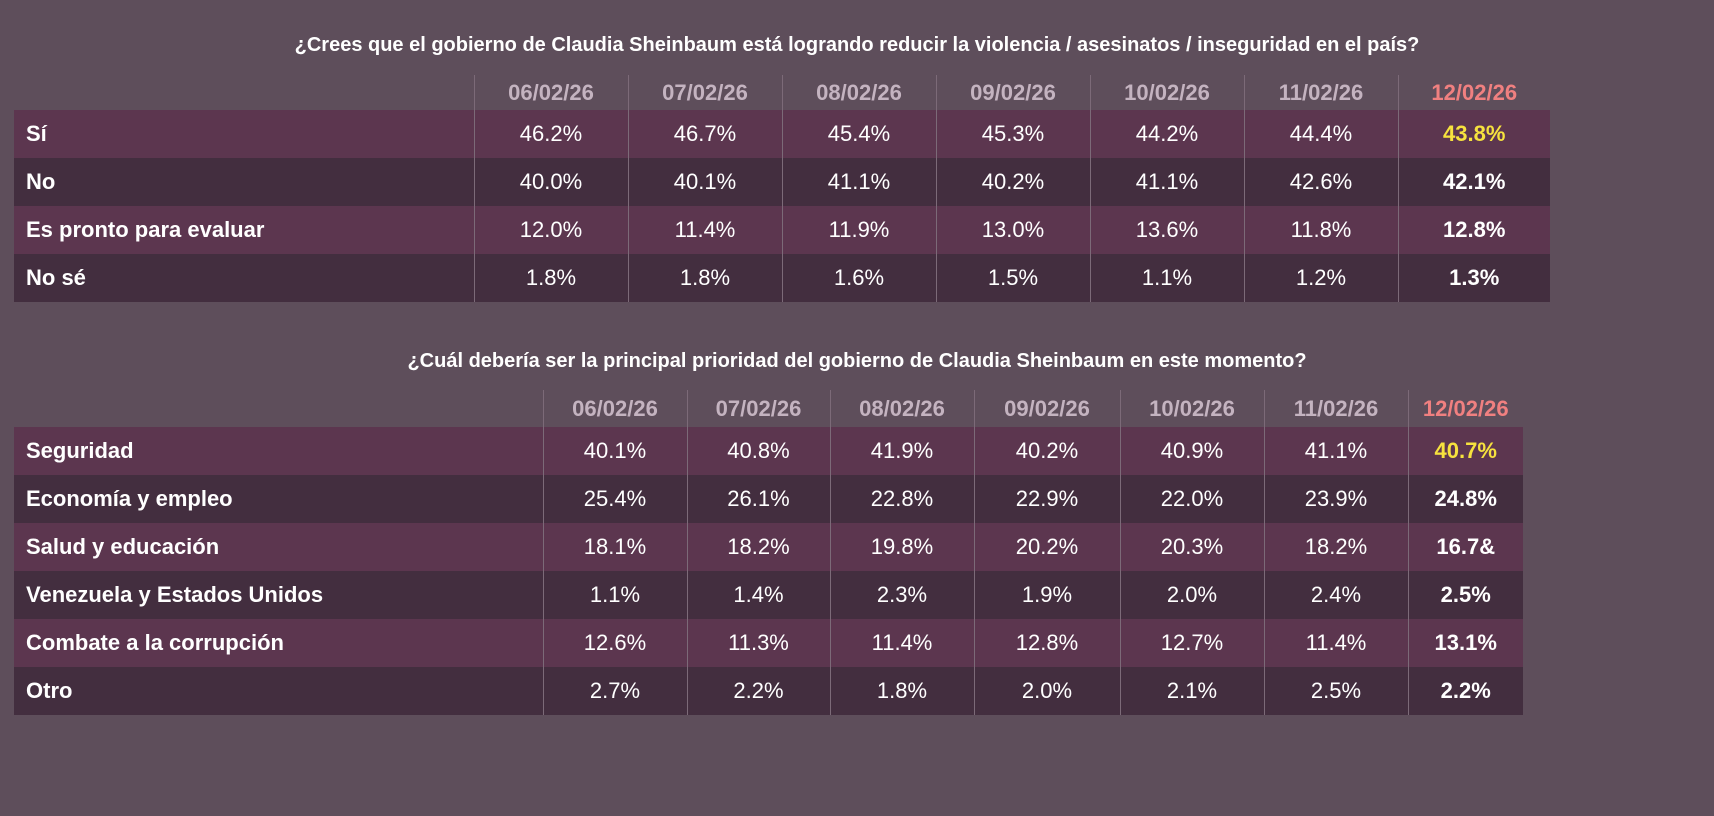  What do you see at coordinates (901, 408) in the screenshot?
I see `table2-date-header: 08/02/26` at bounding box center [901, 408].